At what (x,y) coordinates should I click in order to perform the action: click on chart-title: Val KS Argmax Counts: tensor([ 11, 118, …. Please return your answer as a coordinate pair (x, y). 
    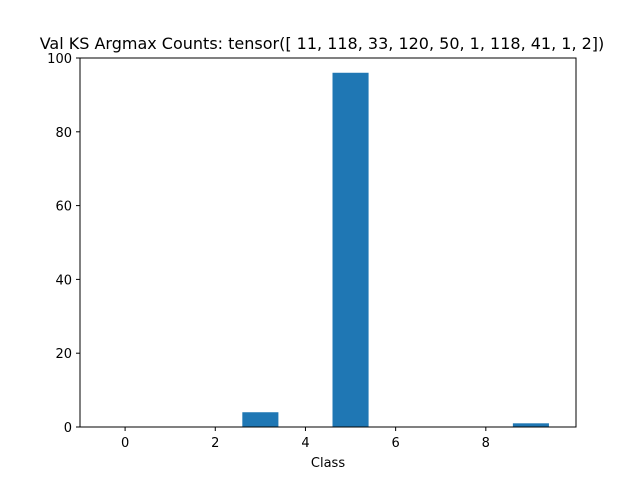
    Looking at the image, I should click on (322, 43).